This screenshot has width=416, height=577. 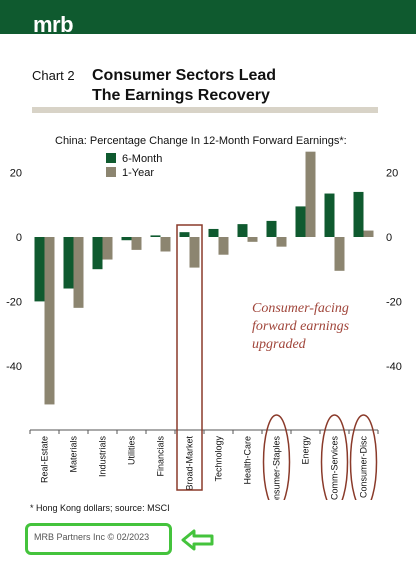 What do you see at coordinates (53, 24) in the screenshot?
I see `brand-logo: mrb` at bounding box center [53, 24].